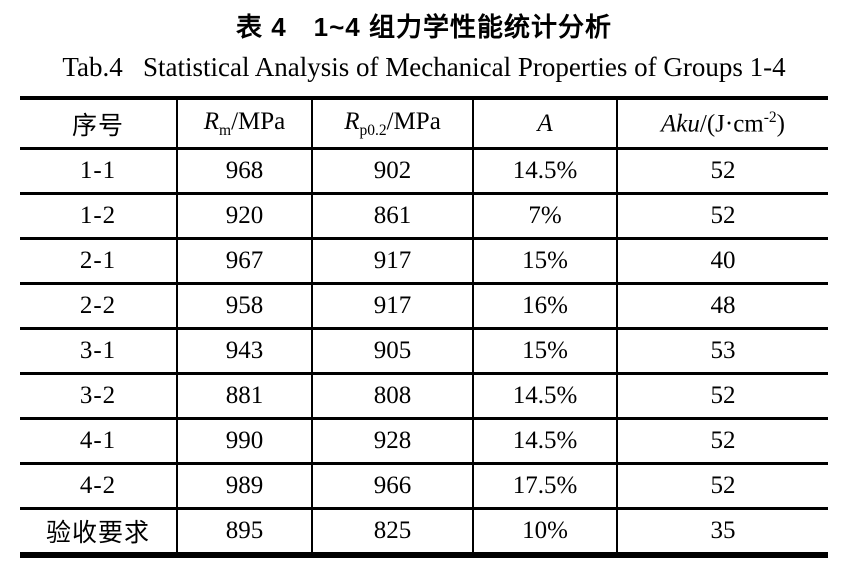  What do you see at coordinates (99, 351) in the screenshot?
I see `row-label-cell: 3-1` at bounding box center [99, 351].